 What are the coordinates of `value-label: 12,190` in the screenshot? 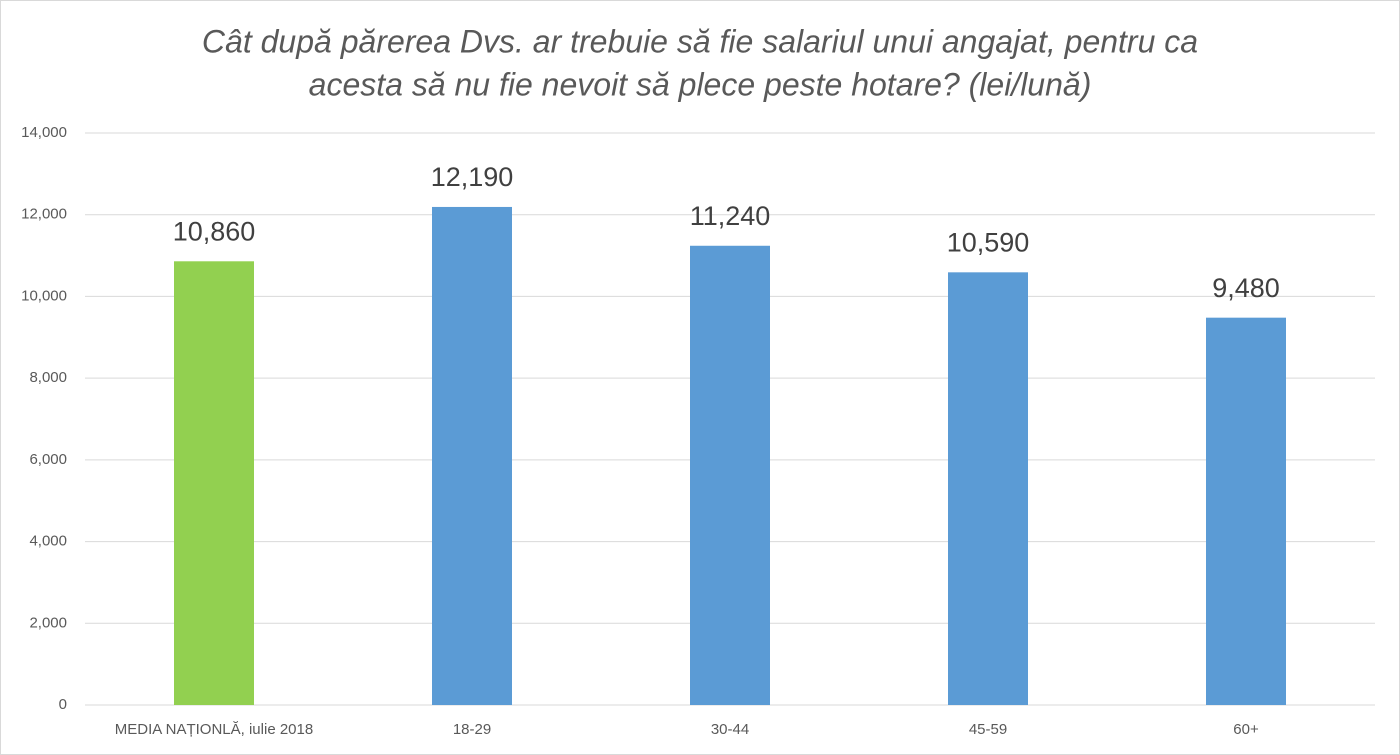 It's located at (472, 177).